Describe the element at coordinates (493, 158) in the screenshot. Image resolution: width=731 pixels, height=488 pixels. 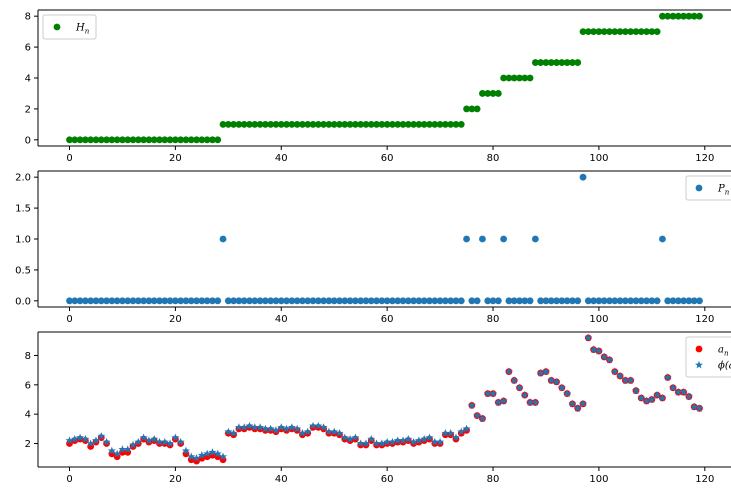
I see `x-tick-label: 80` at that location.